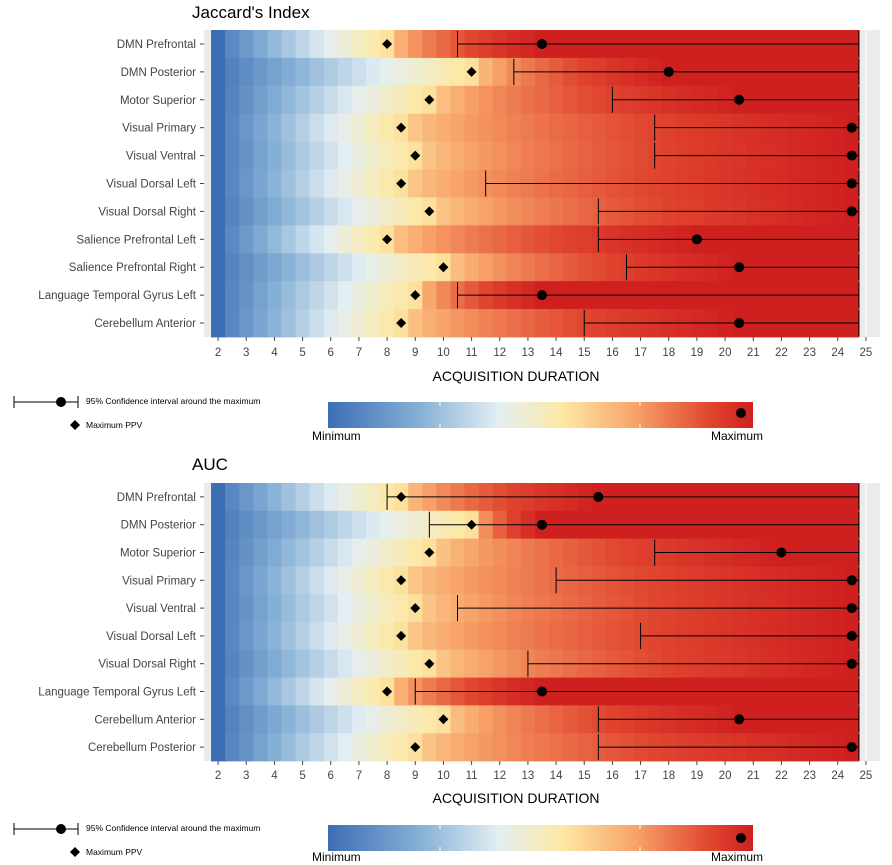 This screenshot has width=892, height=865. What do you see at coordinates (472, 776) in the screenshot?
I see `x-tick-label: 11` at bounding box center [472, 776].